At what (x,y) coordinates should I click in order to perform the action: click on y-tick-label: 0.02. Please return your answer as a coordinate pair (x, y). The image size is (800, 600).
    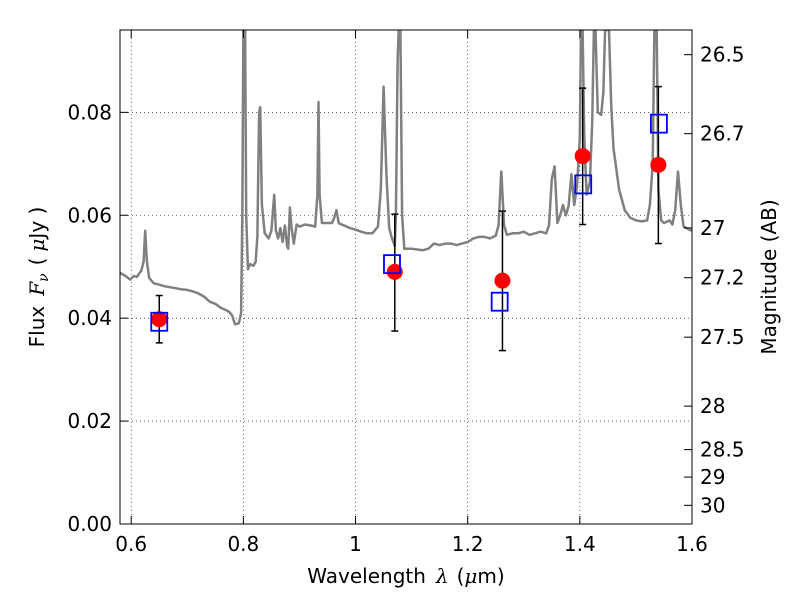
    Looking at the image, I should click on (89, 421).